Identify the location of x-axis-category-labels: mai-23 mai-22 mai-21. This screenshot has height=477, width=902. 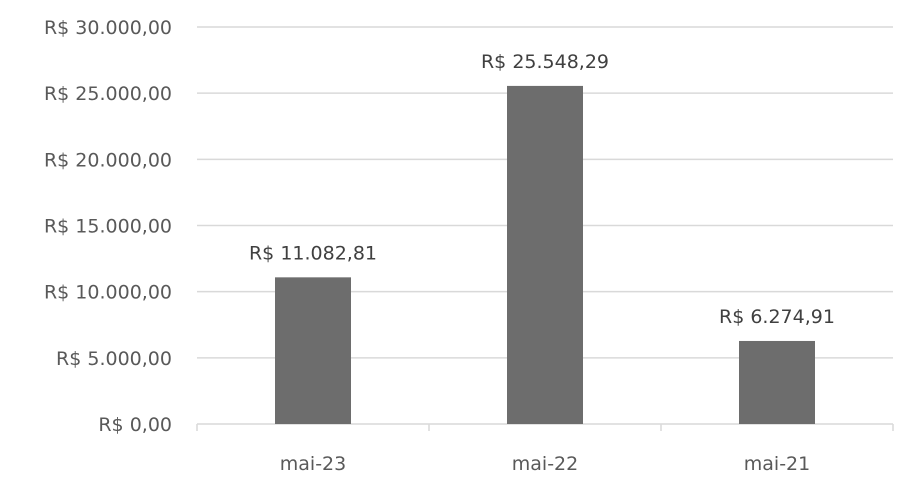
(545, 464).